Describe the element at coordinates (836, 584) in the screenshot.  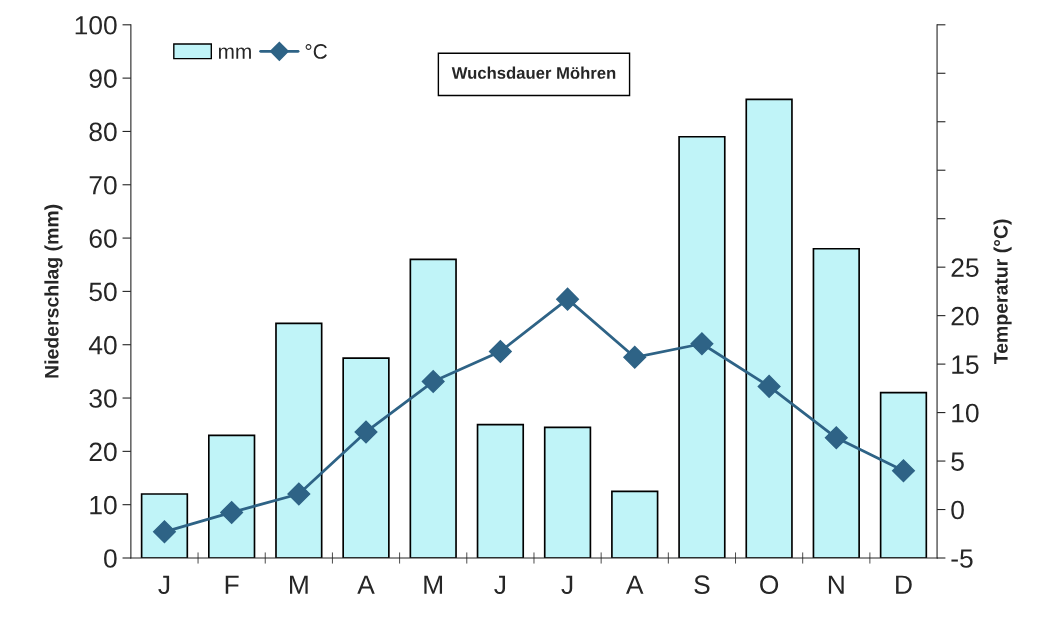
I see `x-tick-label: N` at that location.